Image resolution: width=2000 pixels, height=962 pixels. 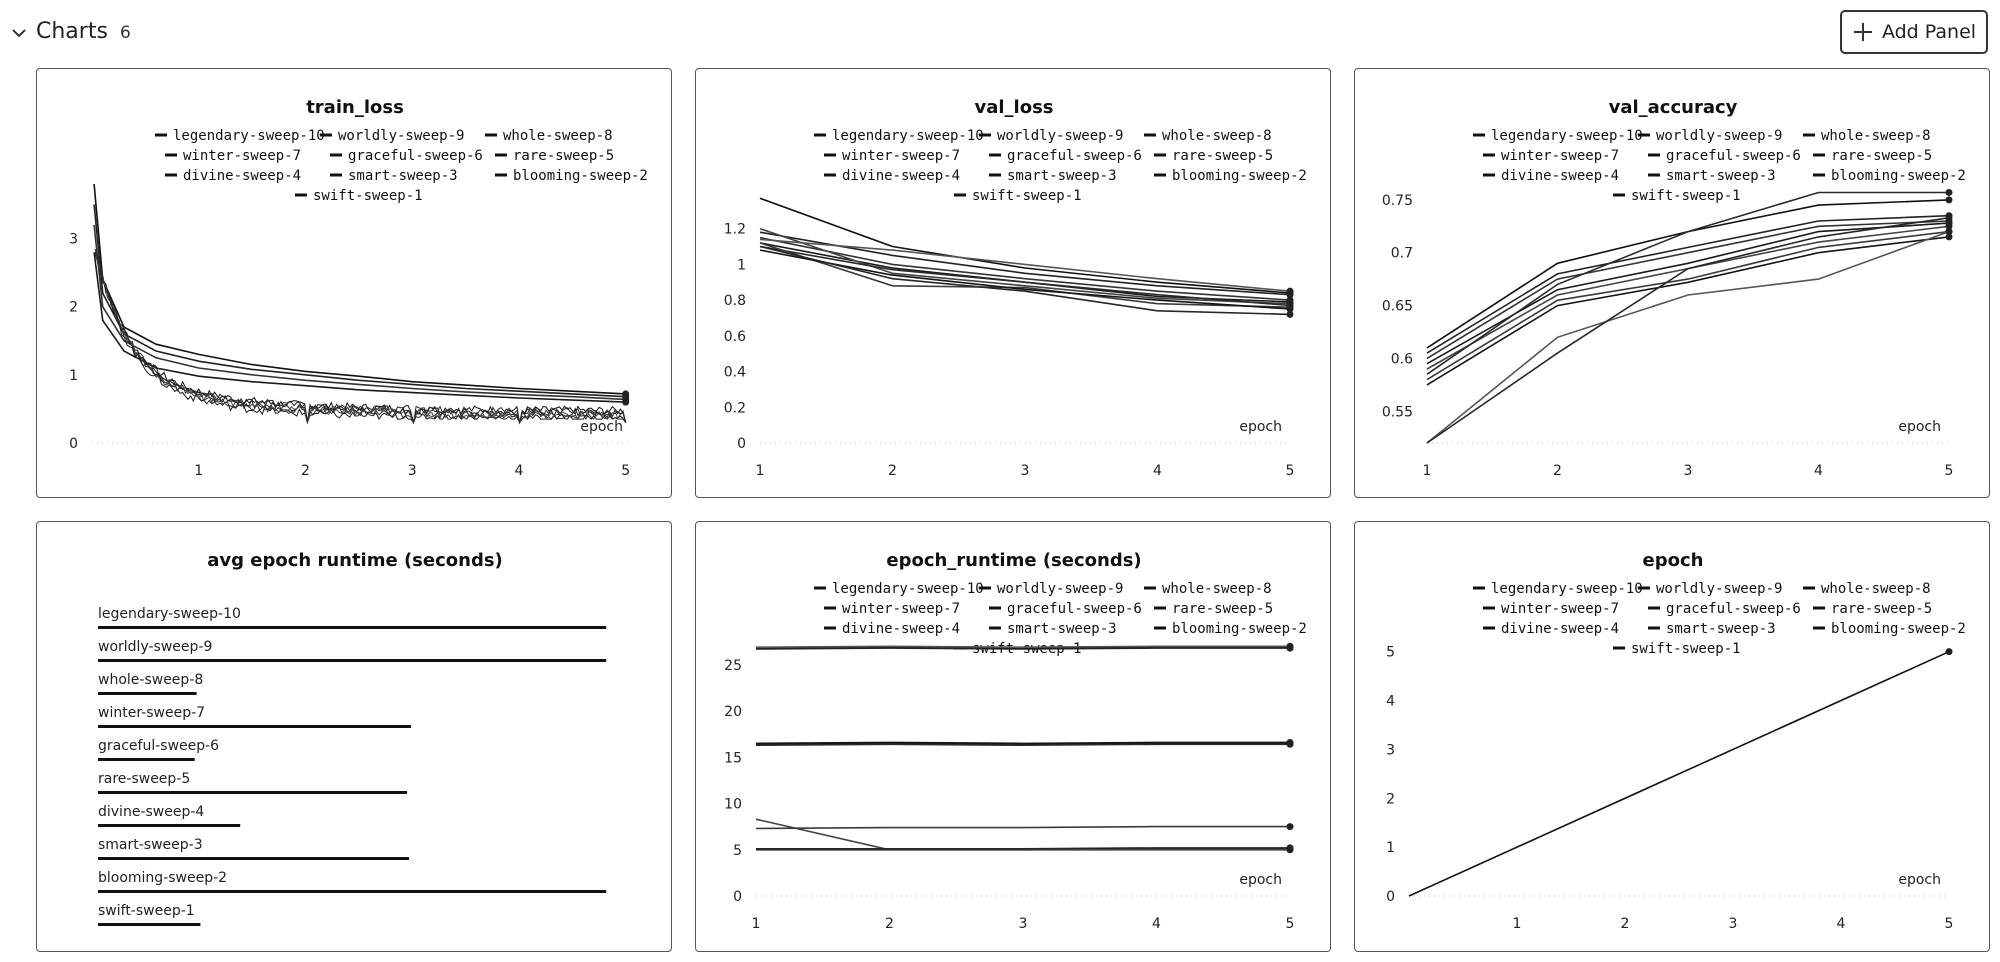 What do you see at coordinates (151, 812) in the screenshot?
I see `bar-label: divine-sweep-4` at bounding box center [151, 812].